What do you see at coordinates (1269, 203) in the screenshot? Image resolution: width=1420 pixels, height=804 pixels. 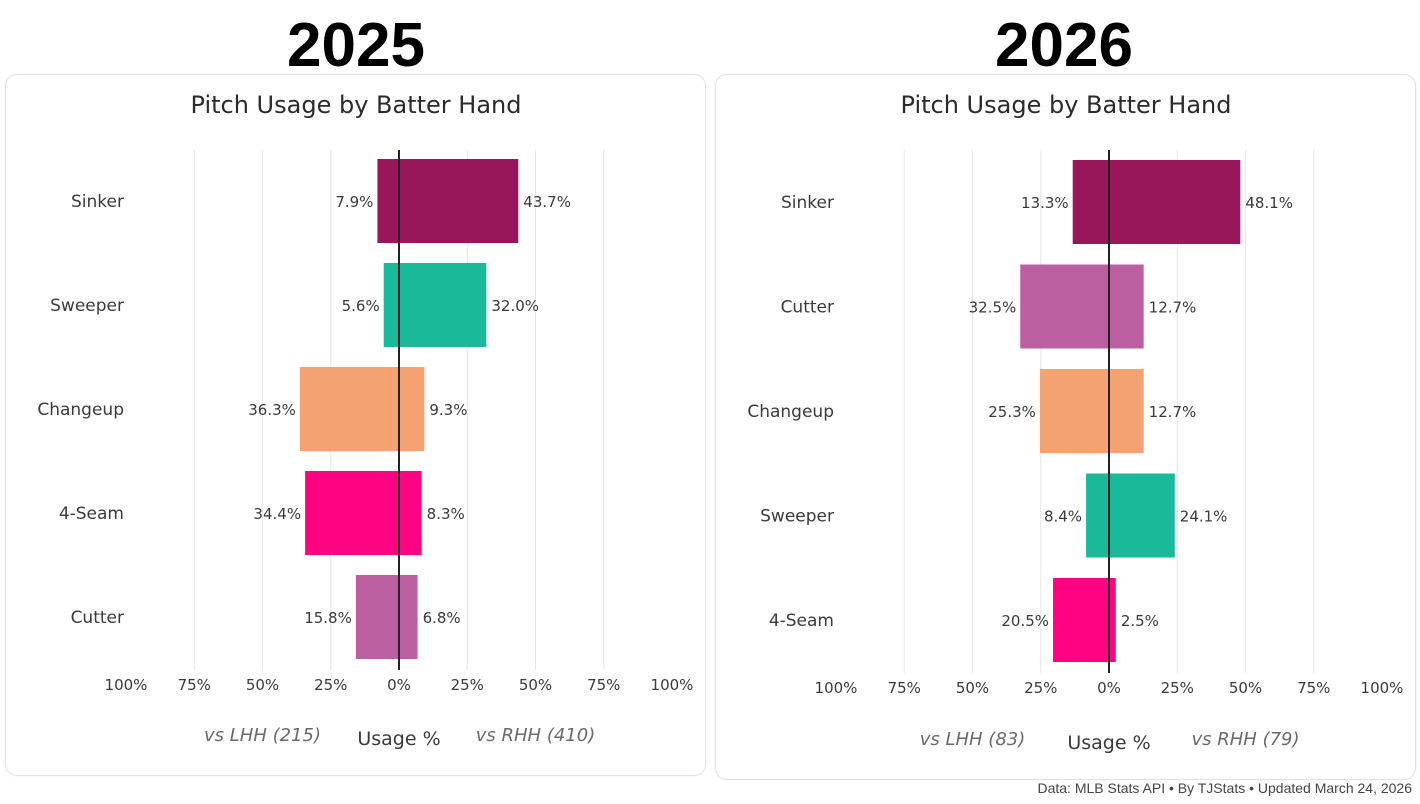 I see `value-label-rhh: 48.1%` at bounding box center [1269, 203].